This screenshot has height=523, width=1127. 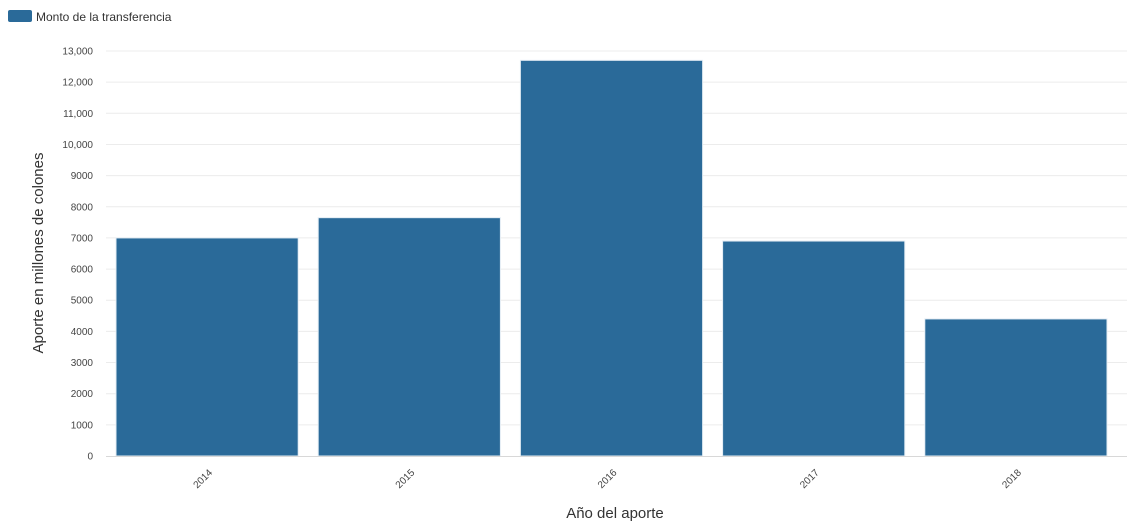 I want to click on y-tick-label: 11,000, so click(x=78, y=114).